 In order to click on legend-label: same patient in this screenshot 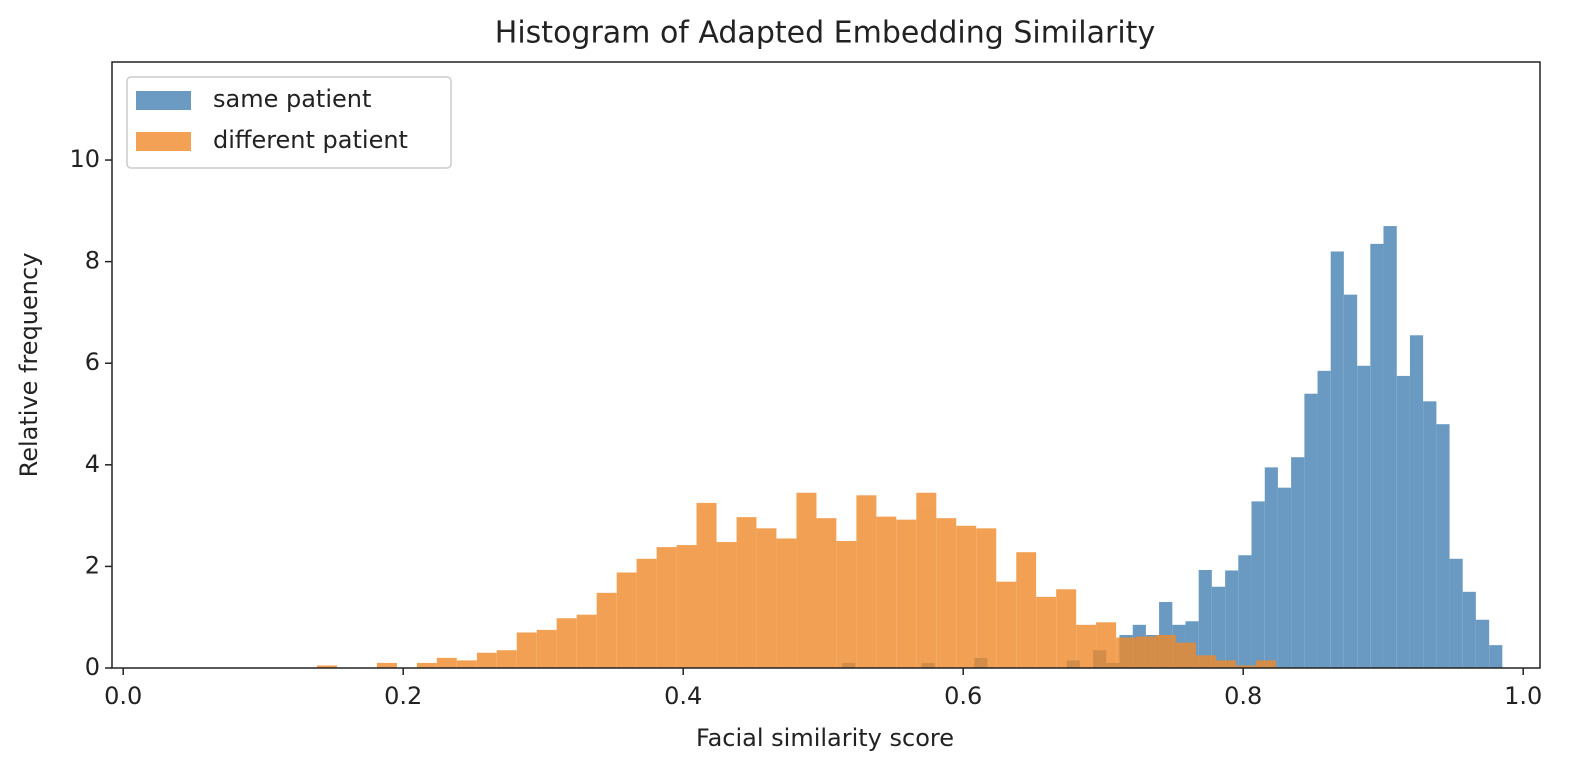, I will do `click(292, 99)`.